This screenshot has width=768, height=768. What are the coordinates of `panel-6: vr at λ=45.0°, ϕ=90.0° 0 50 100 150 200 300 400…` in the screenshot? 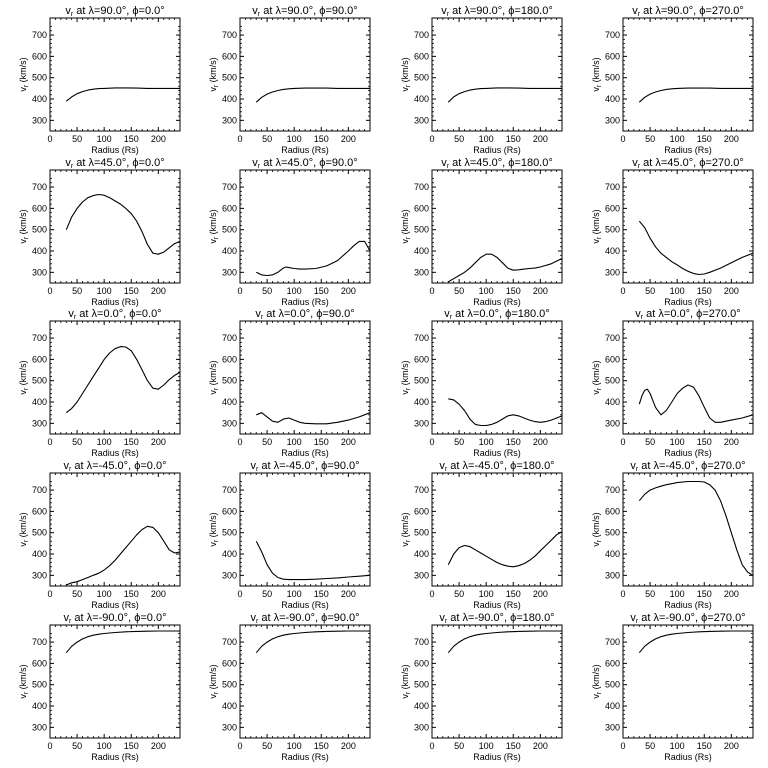 It's located at (289, 232).